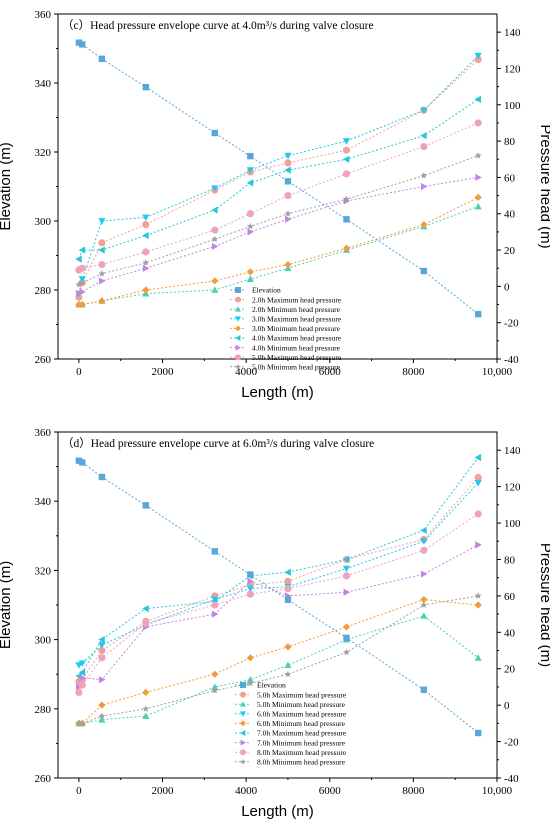  What do you see at coordinates (512, 106) in the screenshot?
I see `panel-c-y2-tick-label: 100` at bounding box center [512, 106].